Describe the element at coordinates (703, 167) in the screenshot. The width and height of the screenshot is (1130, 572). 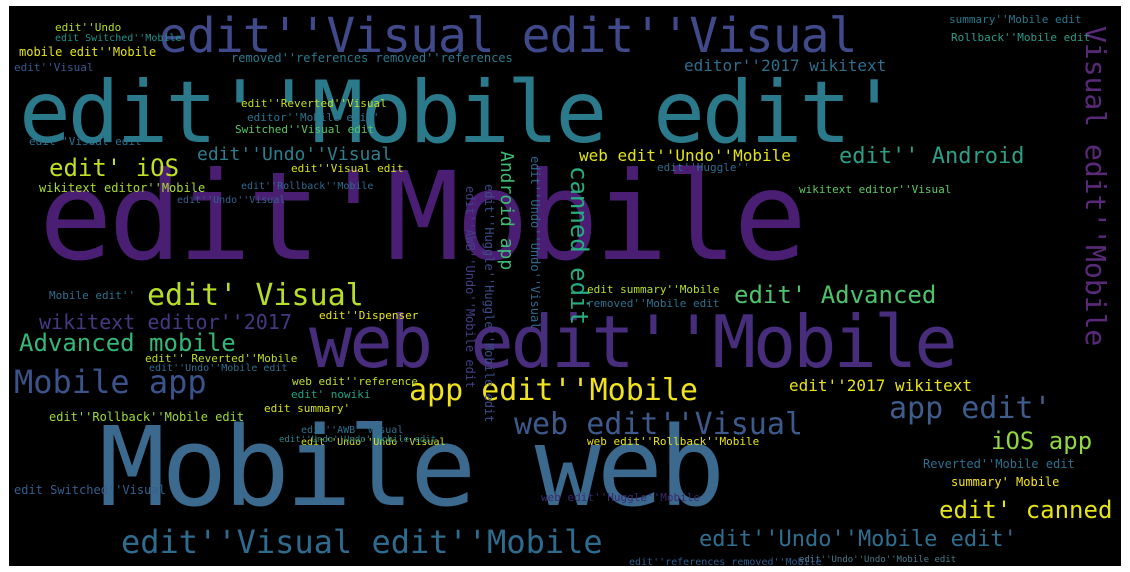
I see `cloud-word: edit''Huggle''` at that location.